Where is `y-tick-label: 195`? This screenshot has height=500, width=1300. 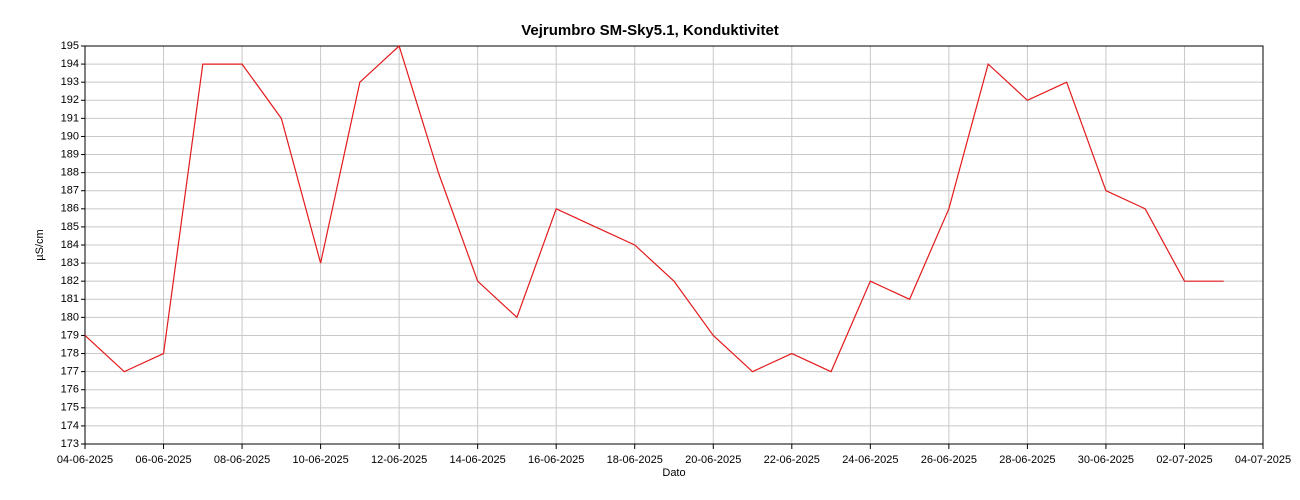
y-tick-label: 195 is located at coordinates (70, 46).